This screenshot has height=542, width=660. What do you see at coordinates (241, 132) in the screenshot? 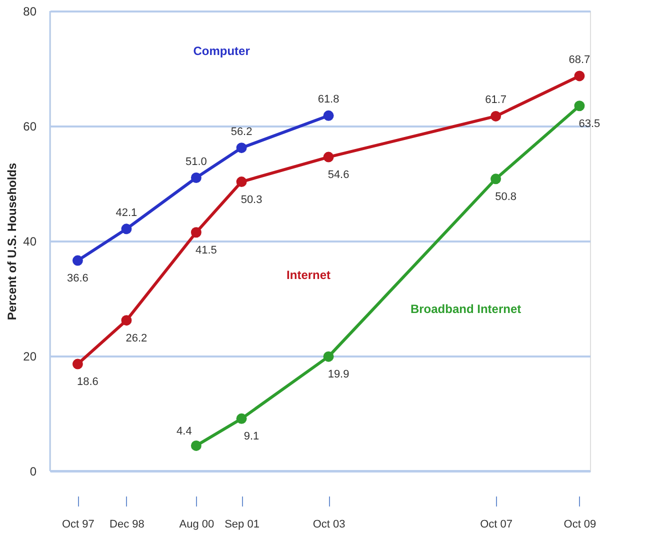
I see `data-label: 56.2` at bounding box center [241, 132].